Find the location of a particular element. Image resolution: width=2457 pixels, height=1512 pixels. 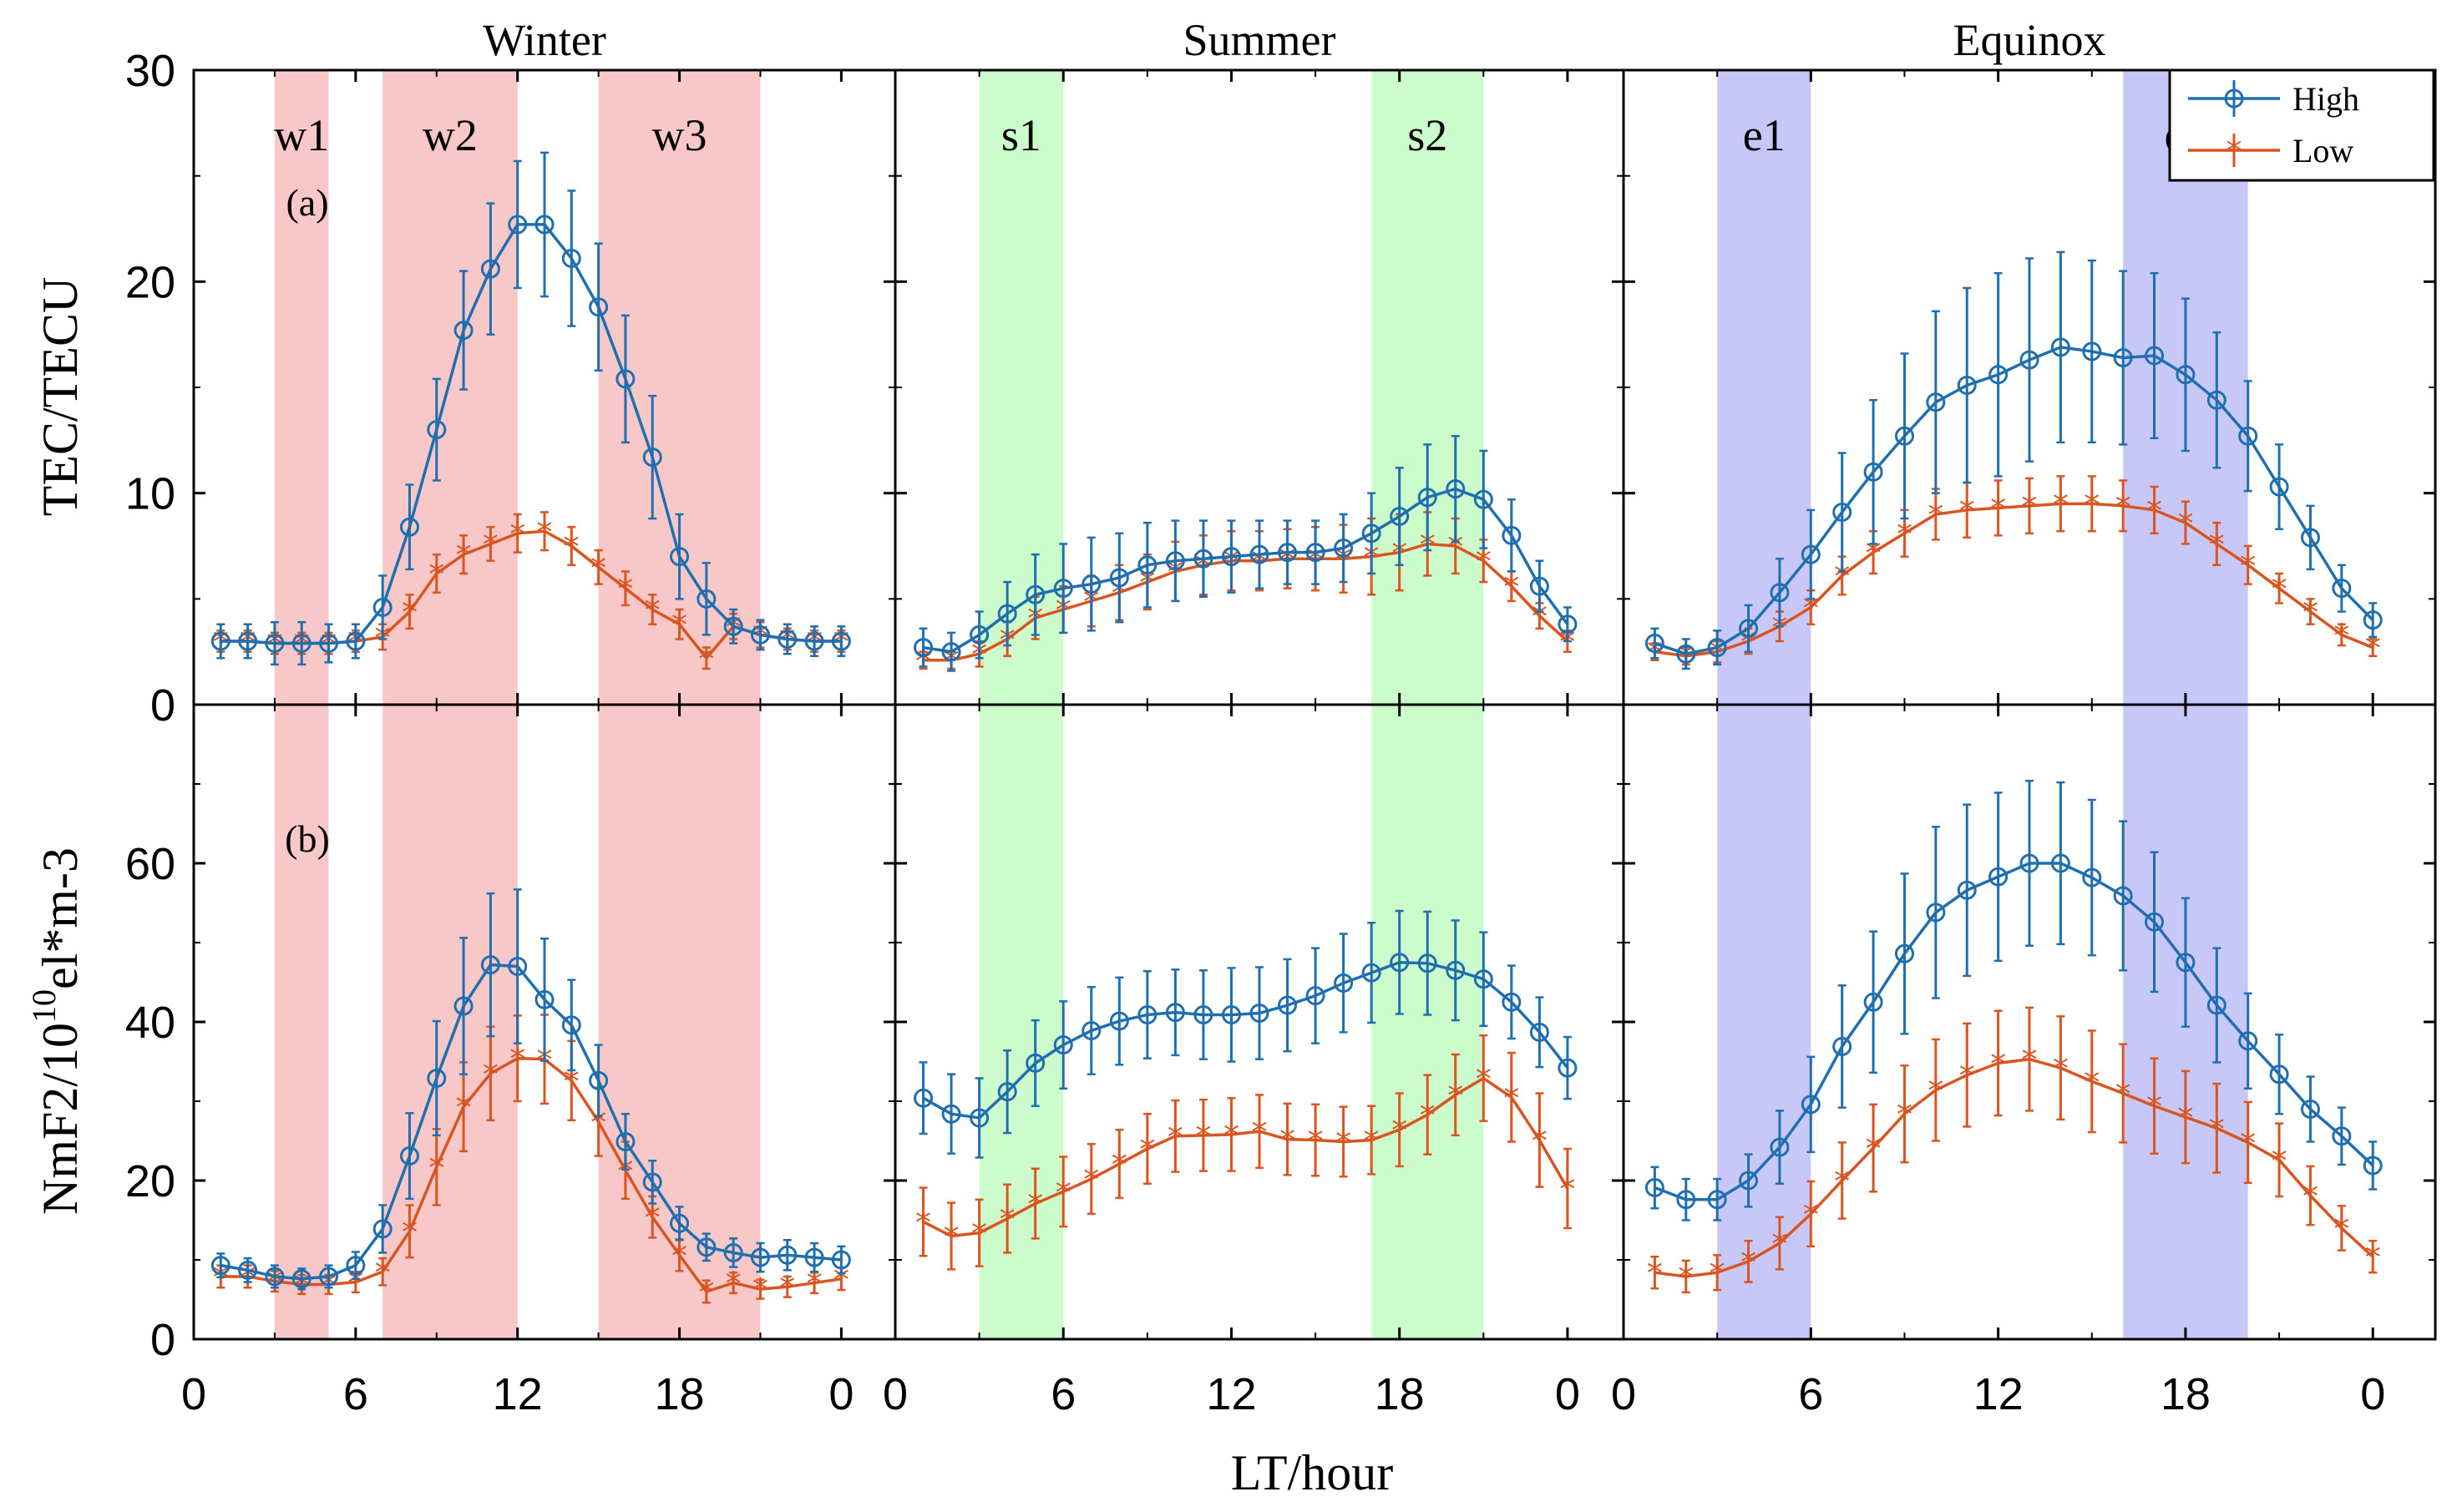

legend-box is located at coordinates (2301, 125).